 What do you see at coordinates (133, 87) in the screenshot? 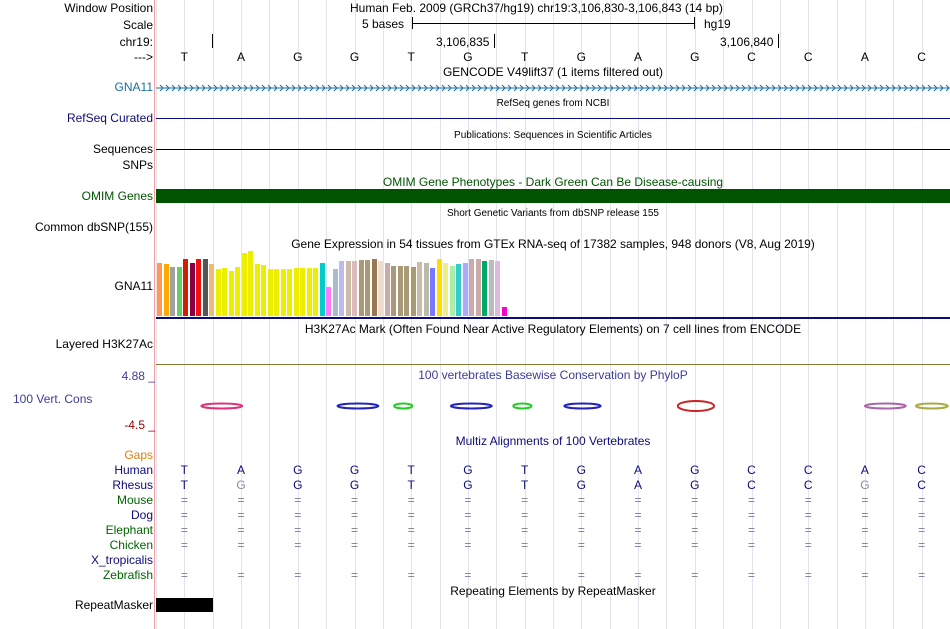
I see `gencode-gene-label: GNA11` at bounding box center [133, 87].